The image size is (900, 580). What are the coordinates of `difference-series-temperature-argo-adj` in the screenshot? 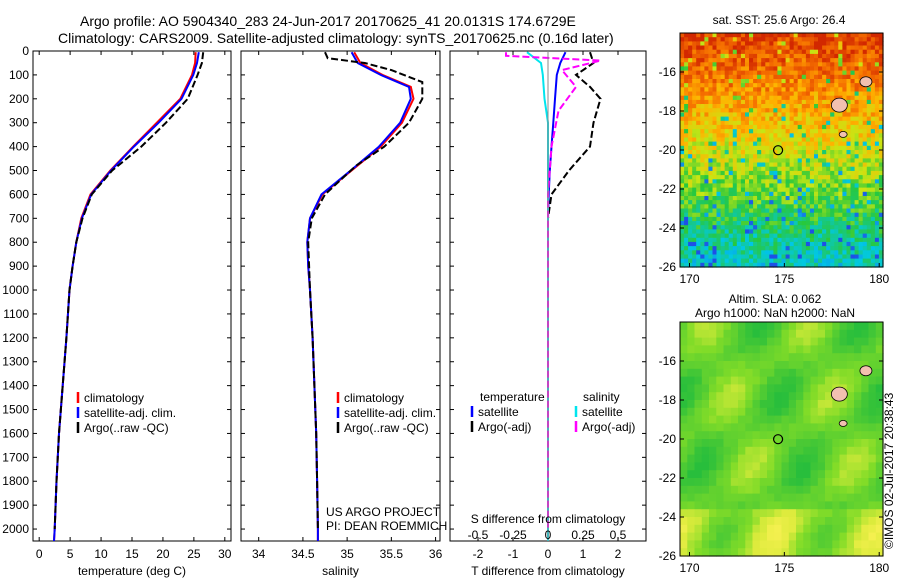 It's located at (574, 290).